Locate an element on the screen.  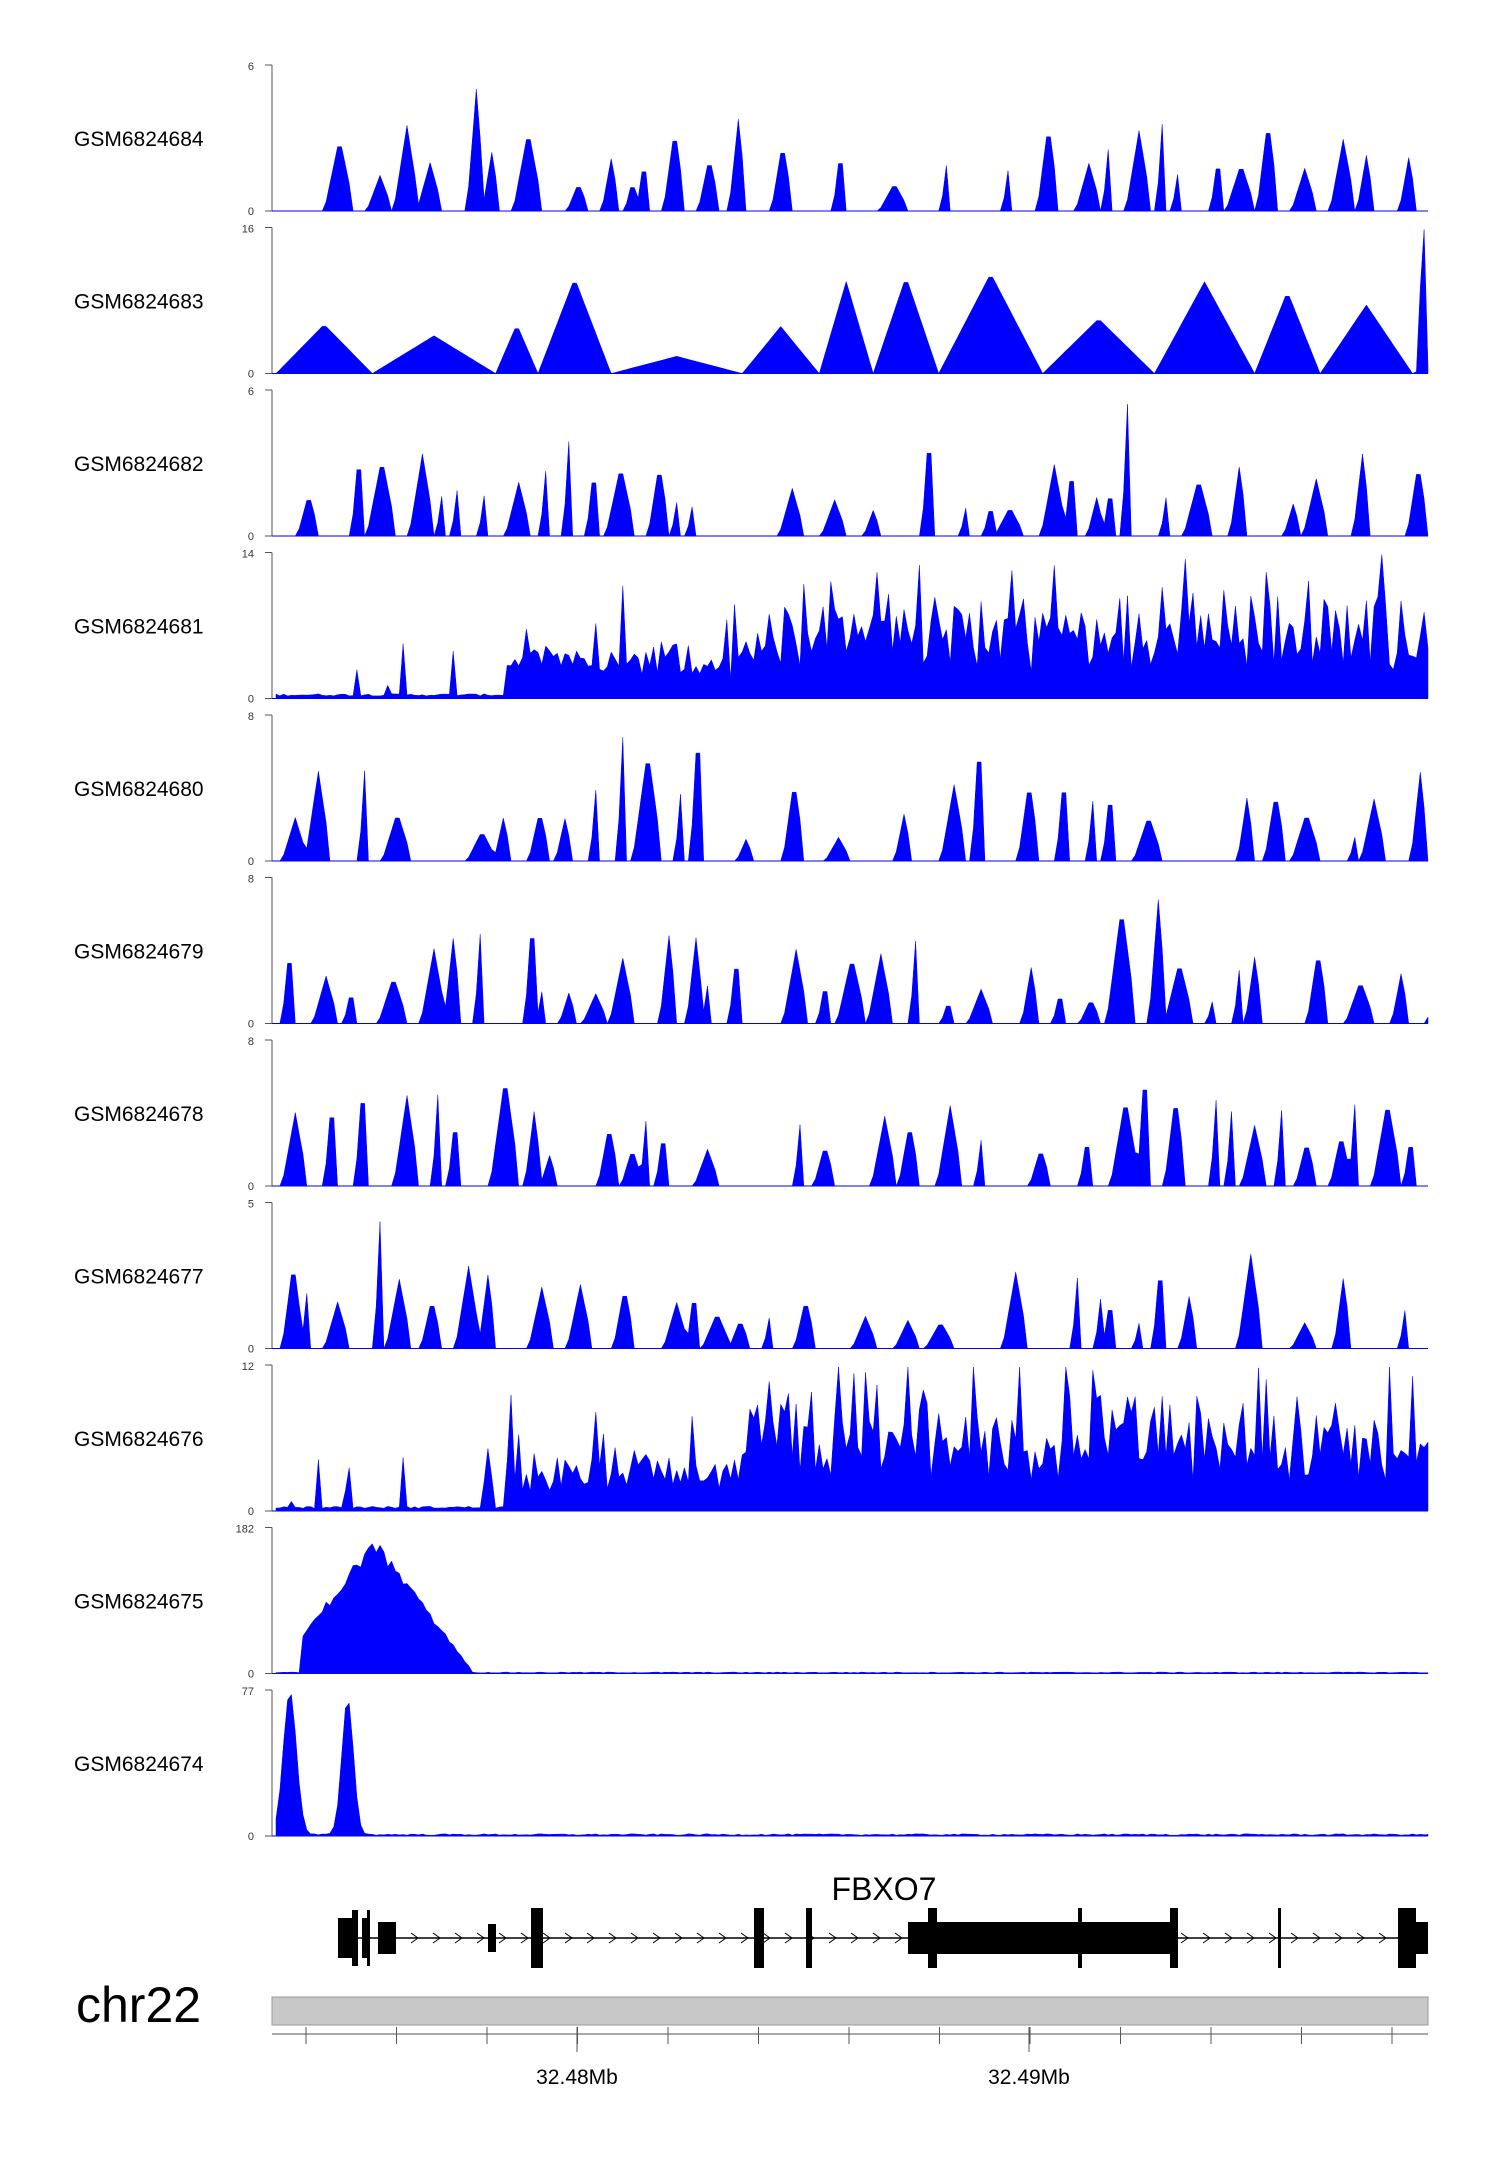
track-max-label: 12 is located at coordinates (248, 1367).